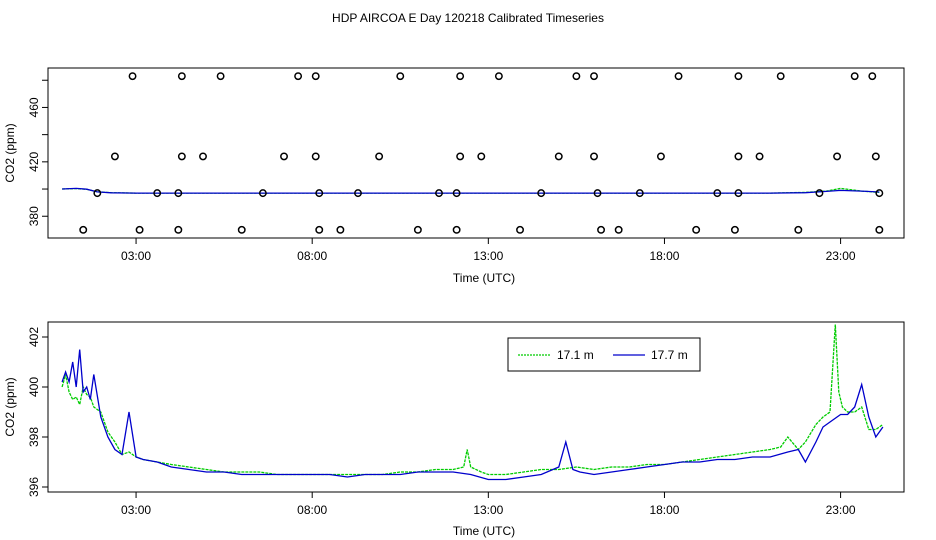 Image resolution: width=936 pixels, height=540 pixels. Describe the element at coordinates (604, 354) in the screenshot. I see `legend: 17.1 m 17.7 m` at that location.